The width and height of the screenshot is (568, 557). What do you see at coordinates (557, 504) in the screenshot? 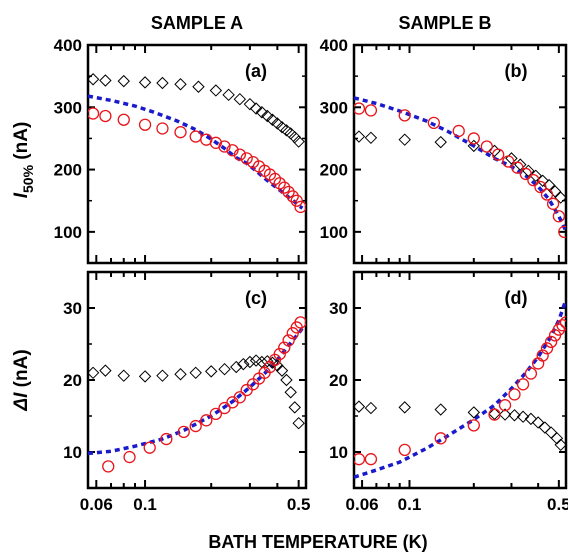
I see `x-tick-label-d: 0.5` at bounding box center [557, 504].